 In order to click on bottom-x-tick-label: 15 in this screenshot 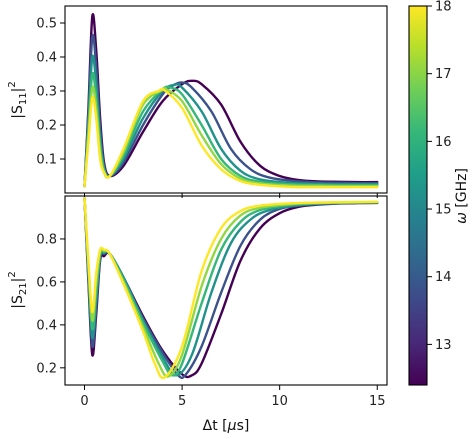, I will do `click(377, 401)`.